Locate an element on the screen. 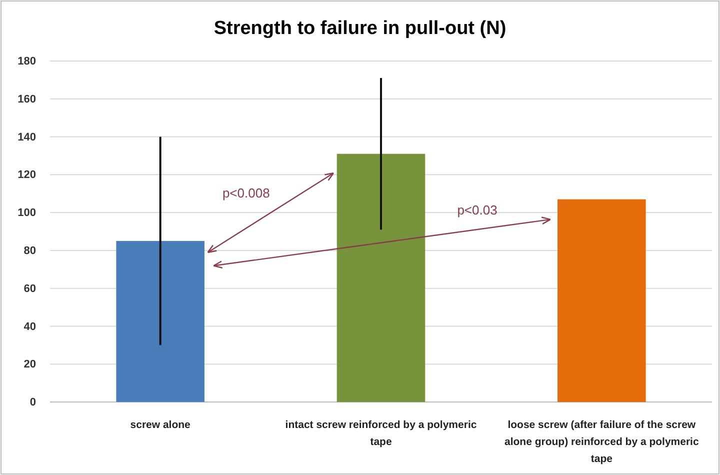 Image resolution: width=720 pixels, height=475 pixels. x-tick-label: intact screw reinforced by a polymeric tape is located at coordinates (381, 433).